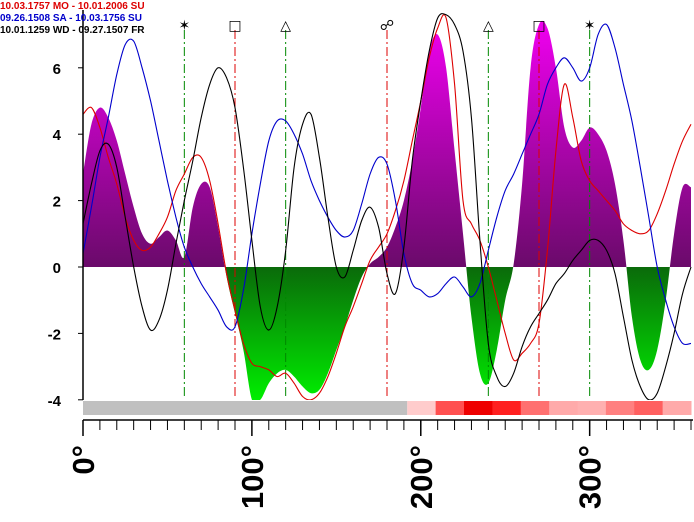  Describe the element at coordinates (387, 26) in the screenshot. I see `aspect-symbol-opposition: ☍` at that location.